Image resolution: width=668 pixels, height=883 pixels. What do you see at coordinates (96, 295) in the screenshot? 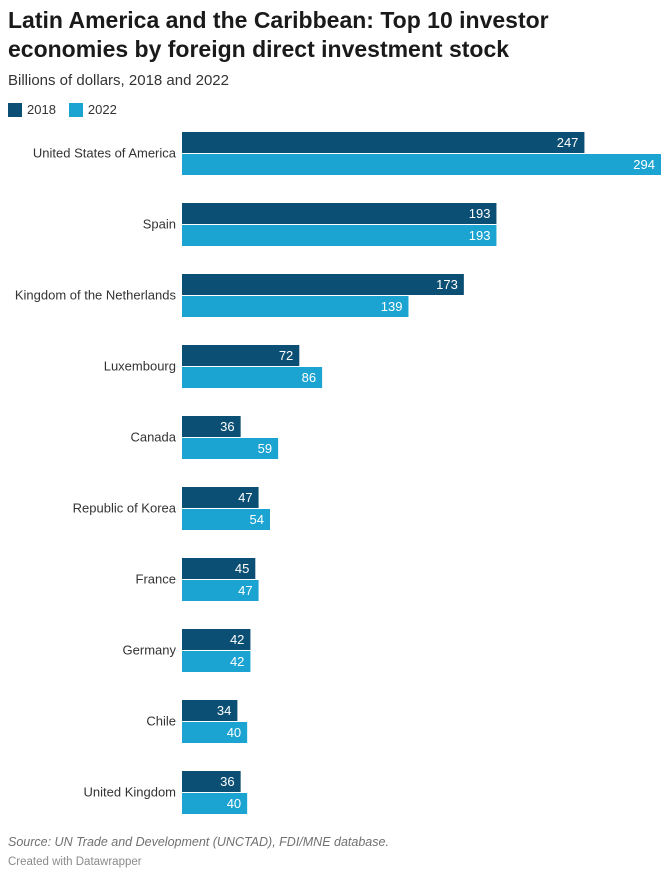
I see `category-label-kingdom-of-the-netherlands: Kingdom of the Netherlands` at bounding box center [96, 295].